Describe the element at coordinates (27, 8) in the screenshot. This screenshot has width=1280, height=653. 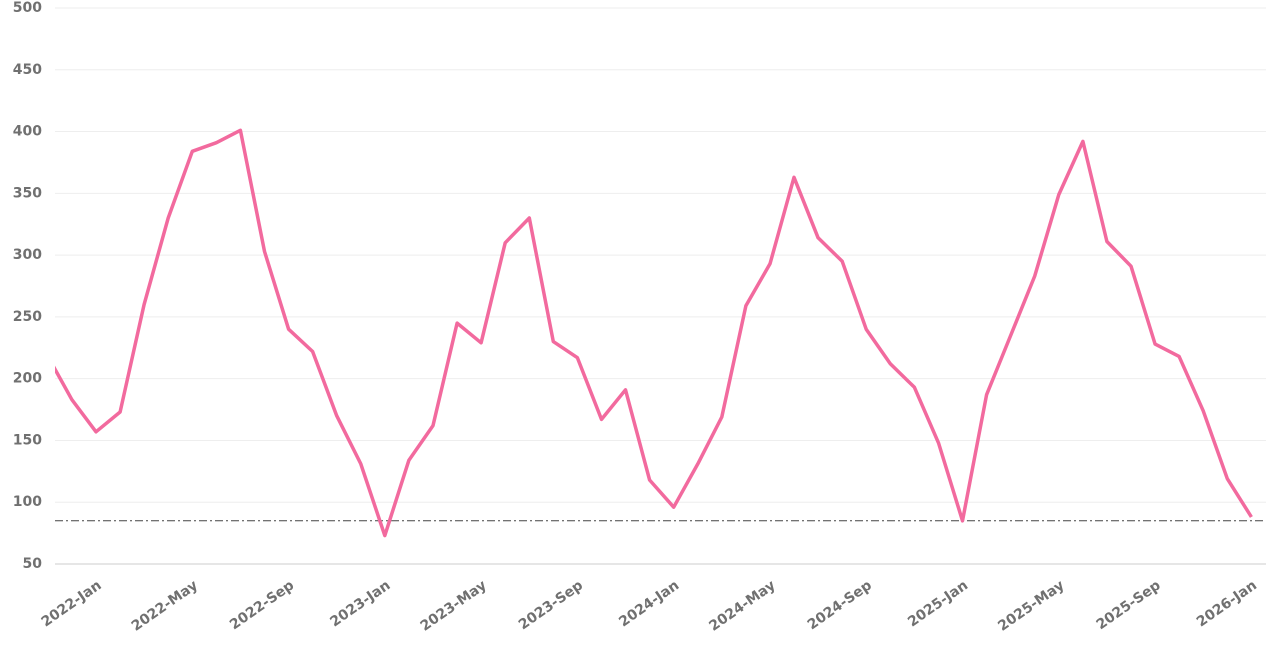
I see `y-tick-label: 500` at that location.